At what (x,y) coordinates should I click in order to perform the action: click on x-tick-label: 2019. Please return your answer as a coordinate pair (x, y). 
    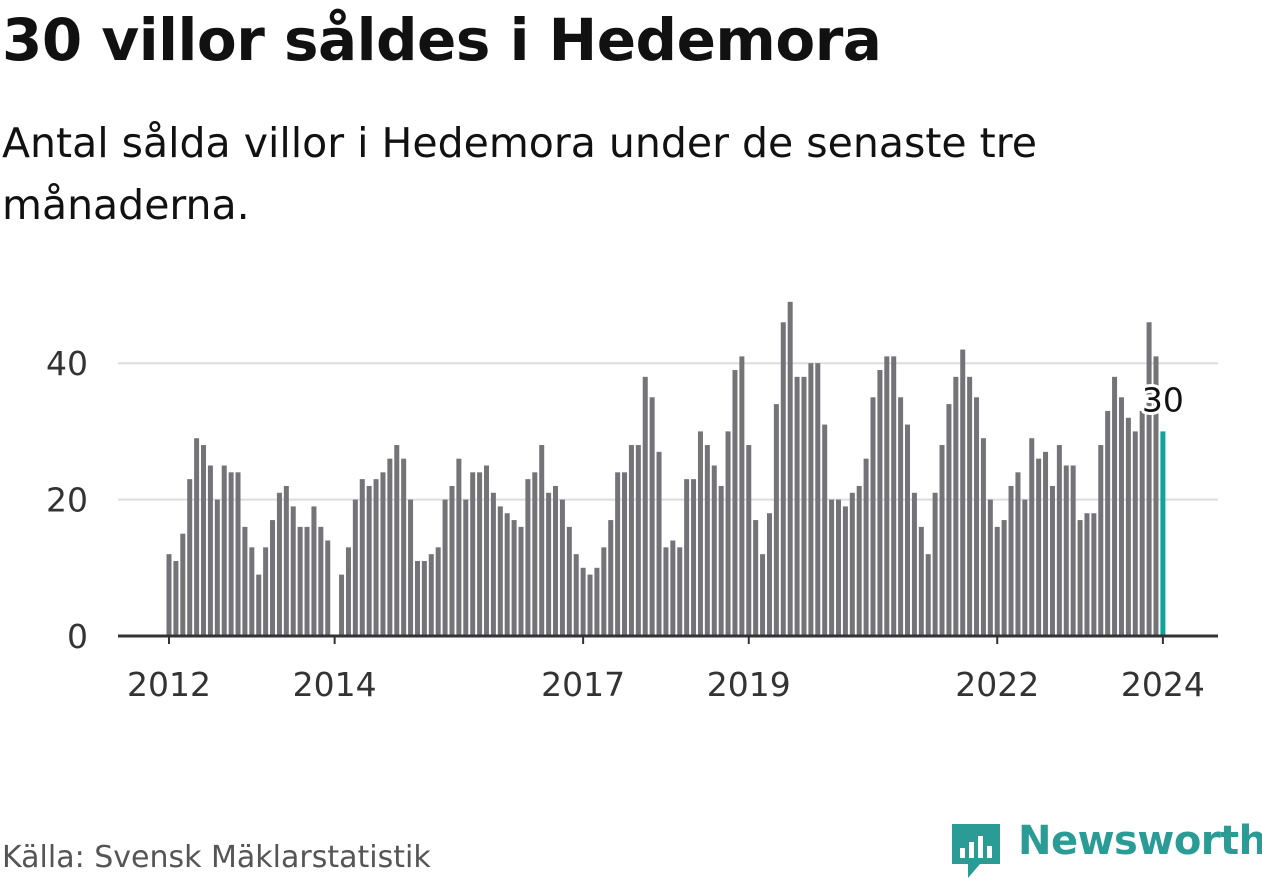
    Looking at the image, I should click on (749, 684).